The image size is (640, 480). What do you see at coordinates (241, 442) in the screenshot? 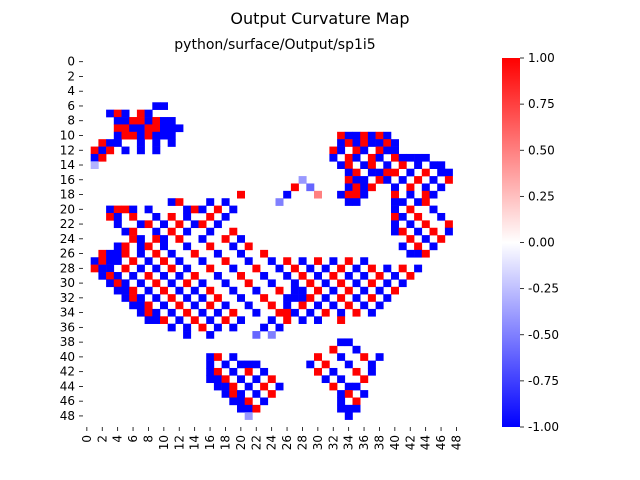
I see `x-tick-label: 20` at bounding box center [241, 442].